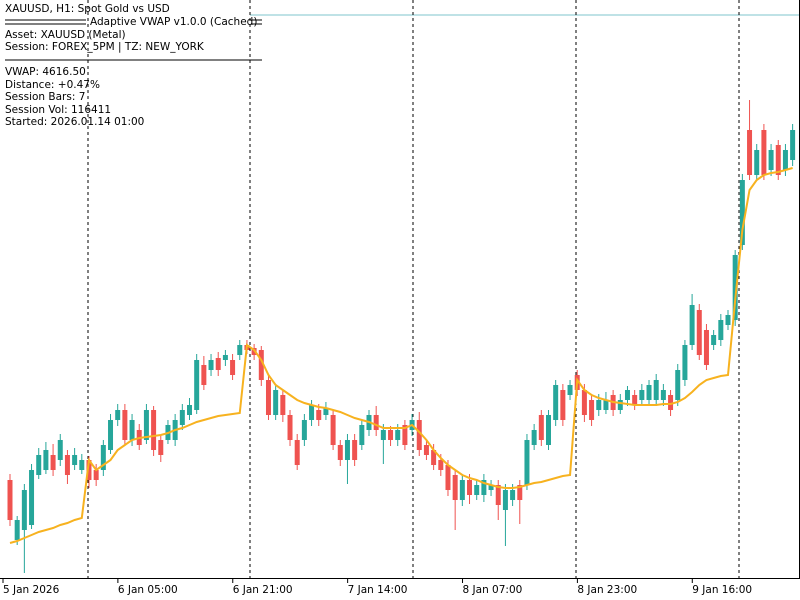  What do you see at coordinates (87, 9) in the screenshot?
I see `chart-title: XAUUSD, H1: Spot Gold vs USD` at bounding box center [87, 9].